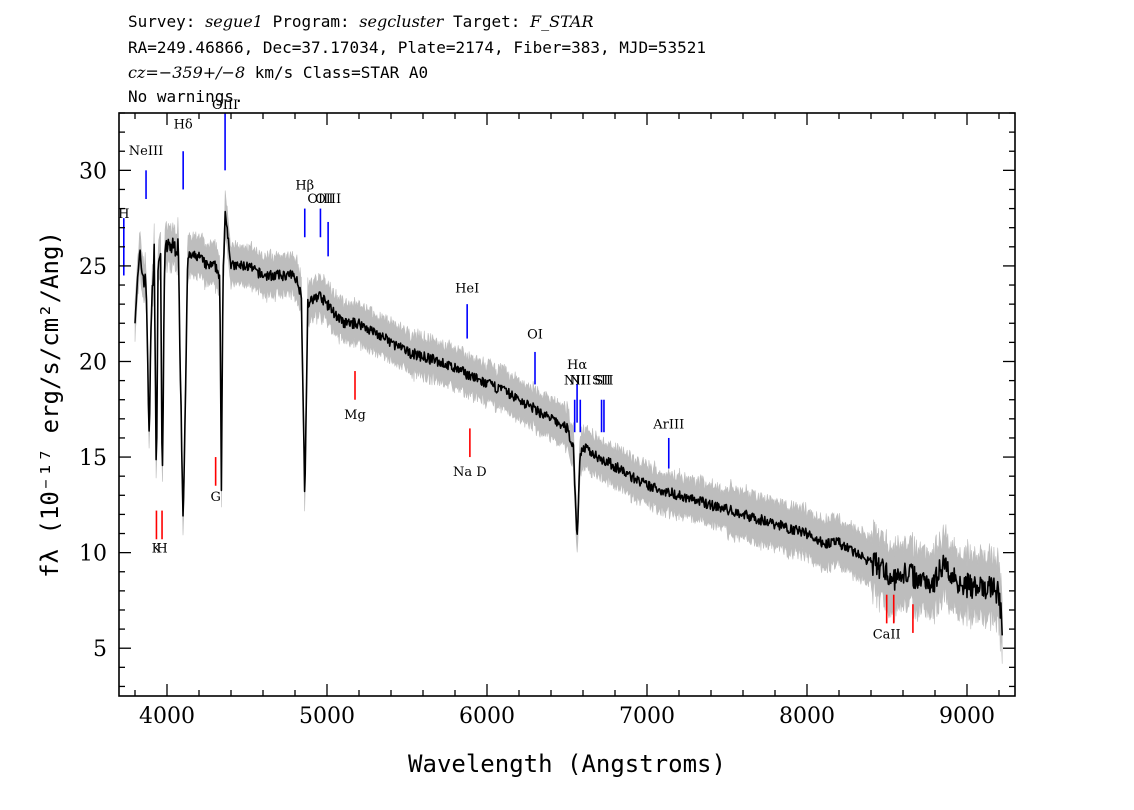 This screenshot has width=1134, height=810. What do you see at coordinates (93, 362) in the screenshot?
I see `y-tick-label: 20` at bounding box center [93, 362].